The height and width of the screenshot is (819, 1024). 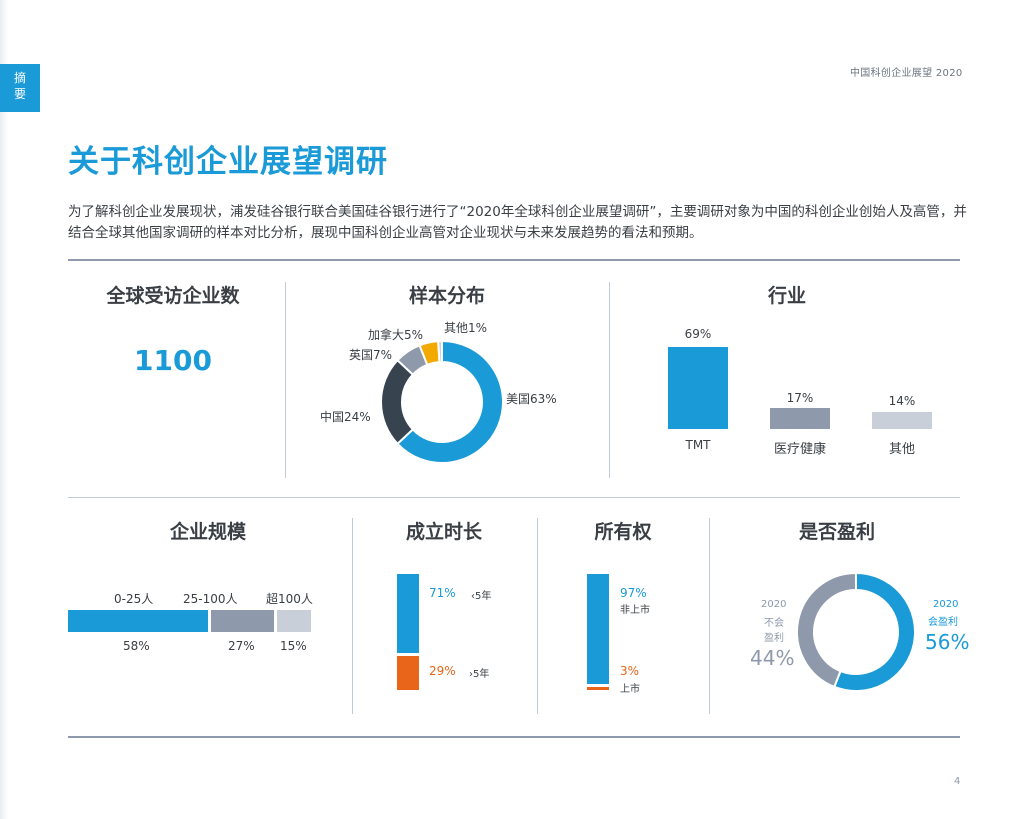 I want to click on bottom-rule, so click(x=514, y=737).